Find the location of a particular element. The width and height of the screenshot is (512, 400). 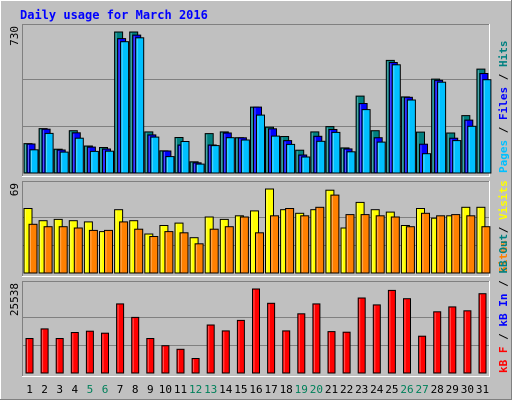

x-tick-label: 21 is located at coordinates (331, 389).